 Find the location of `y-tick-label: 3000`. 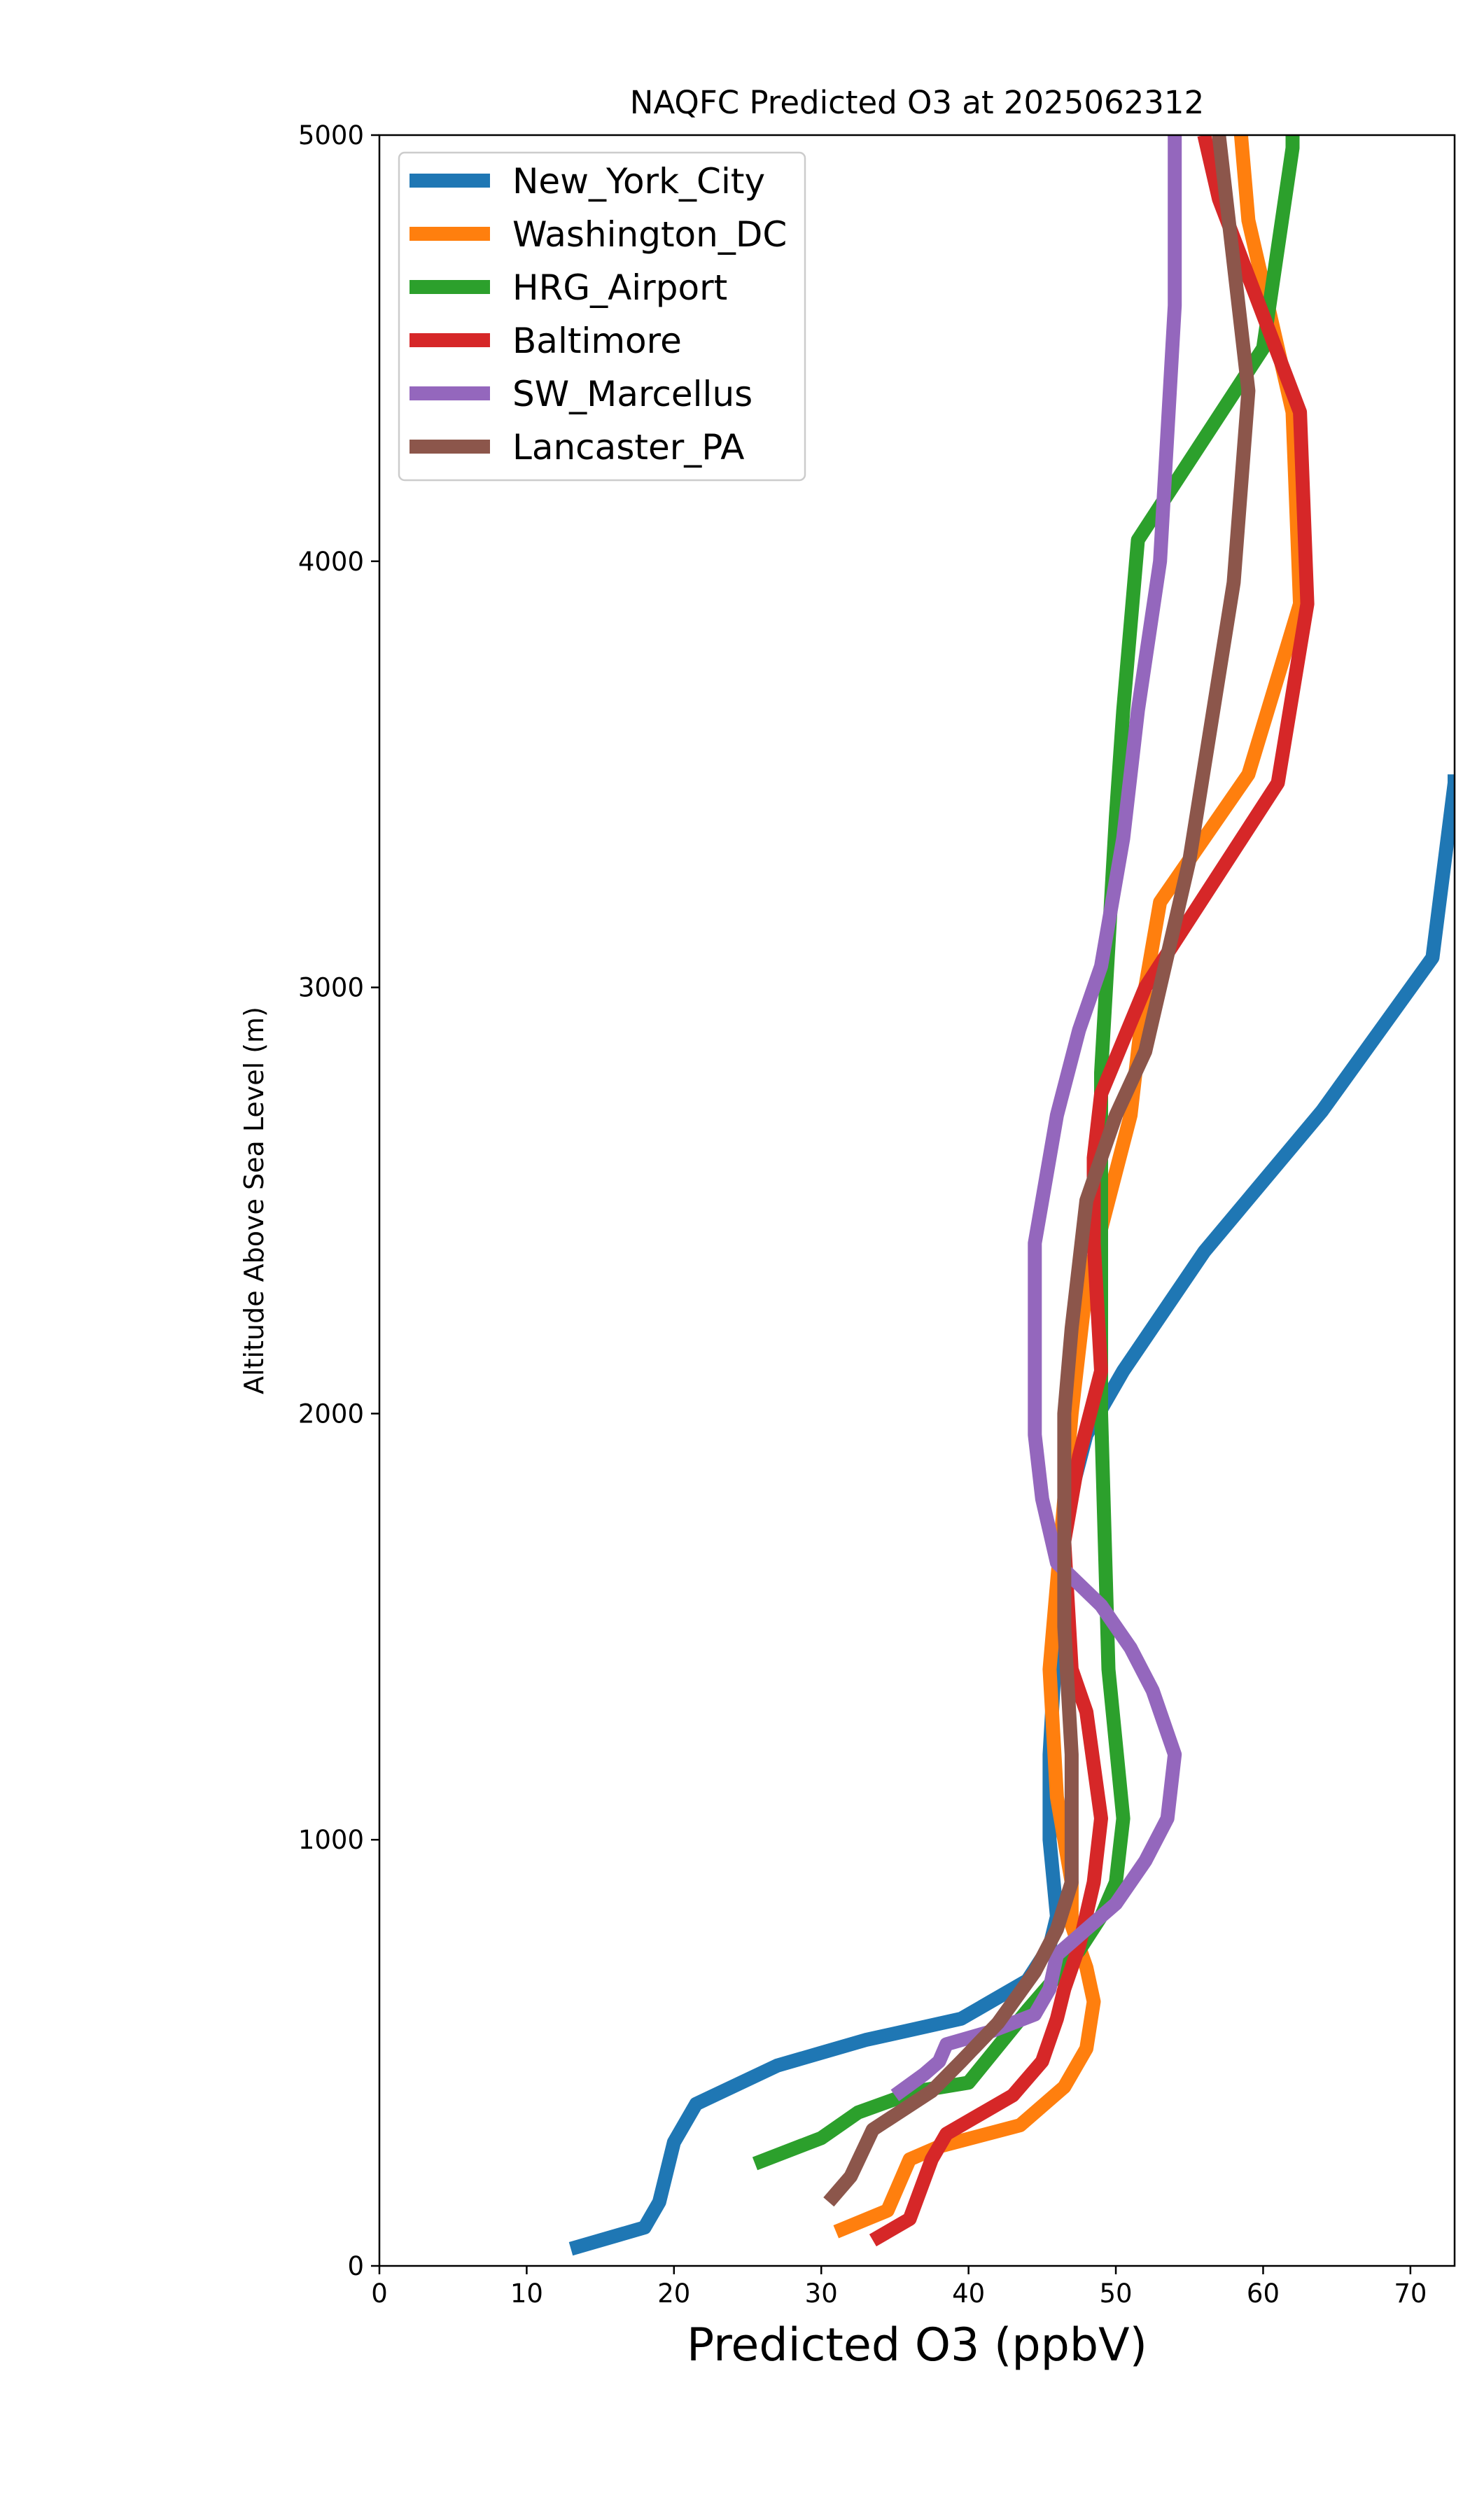

y-tick-label: 3000 is located at coordinates (331, 988).